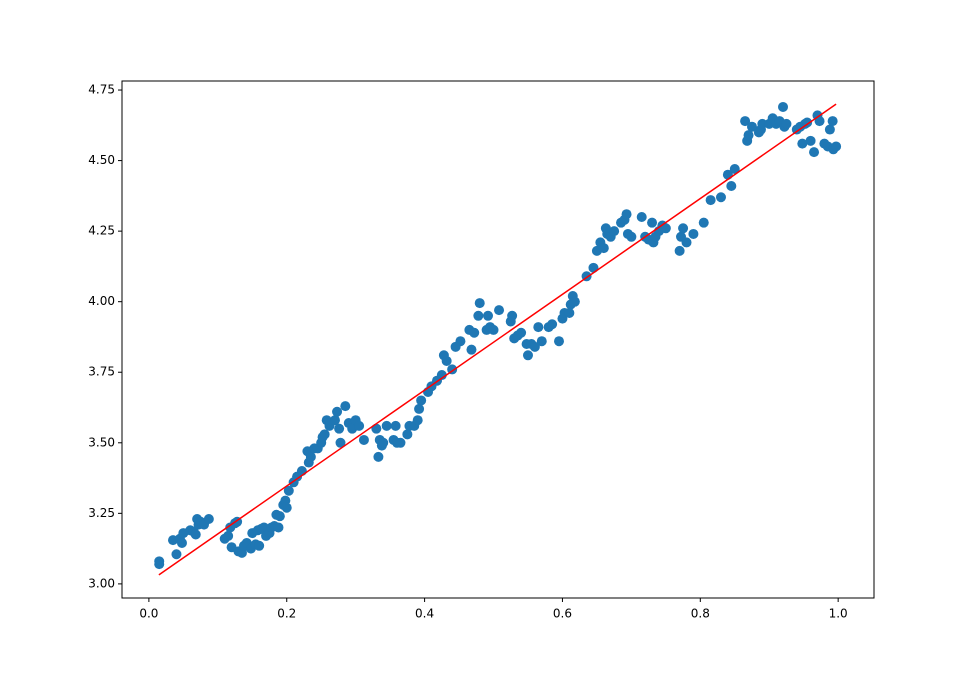 The width and height of the screenshot is (971, 676). What do you see at coordinates (286, 614) in the screenshot?
I see `x-tick-label: 0.2` at bounding box center [286, 614].